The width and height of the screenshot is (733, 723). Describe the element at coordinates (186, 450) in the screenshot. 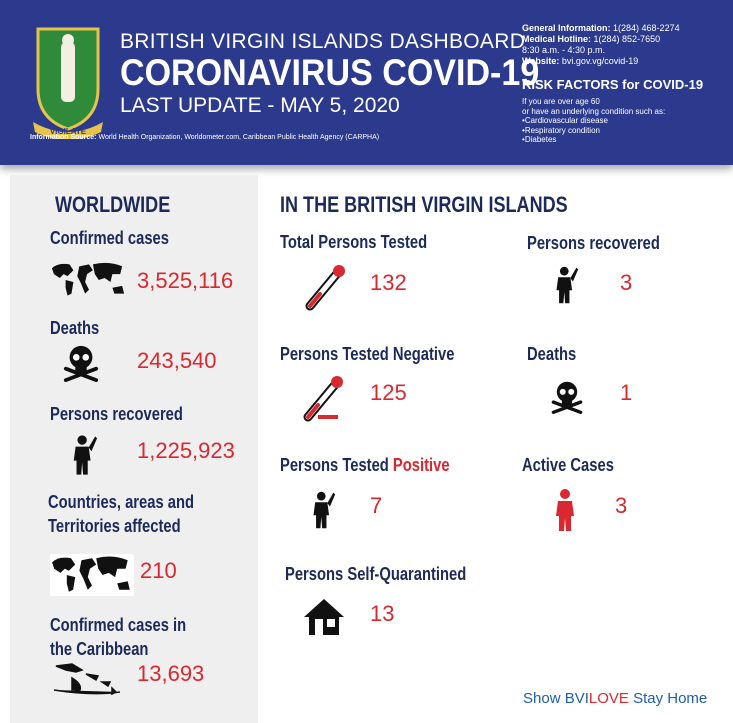

I see `stat-value: 1,225,923` at that location.